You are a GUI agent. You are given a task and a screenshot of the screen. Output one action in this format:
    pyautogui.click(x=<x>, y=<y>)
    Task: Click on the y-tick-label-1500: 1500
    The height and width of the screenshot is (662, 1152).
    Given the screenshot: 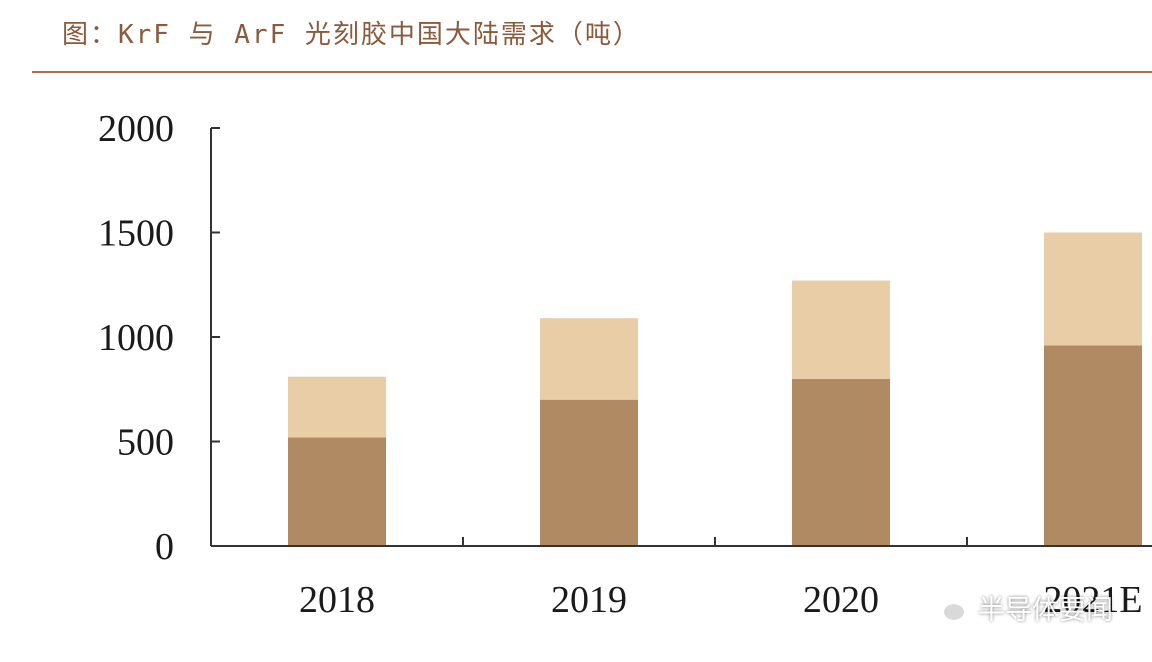 What is the action you would take?
    pyautogui.click(x=136, y=234)
    